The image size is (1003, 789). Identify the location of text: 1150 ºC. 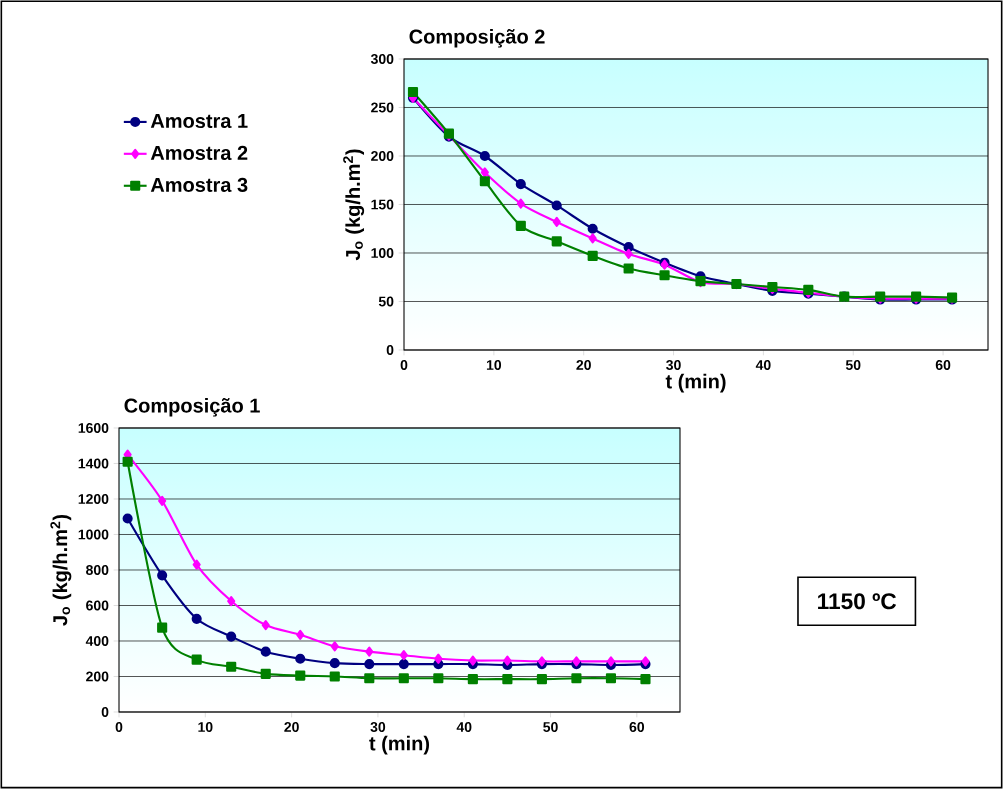
(857, 601).